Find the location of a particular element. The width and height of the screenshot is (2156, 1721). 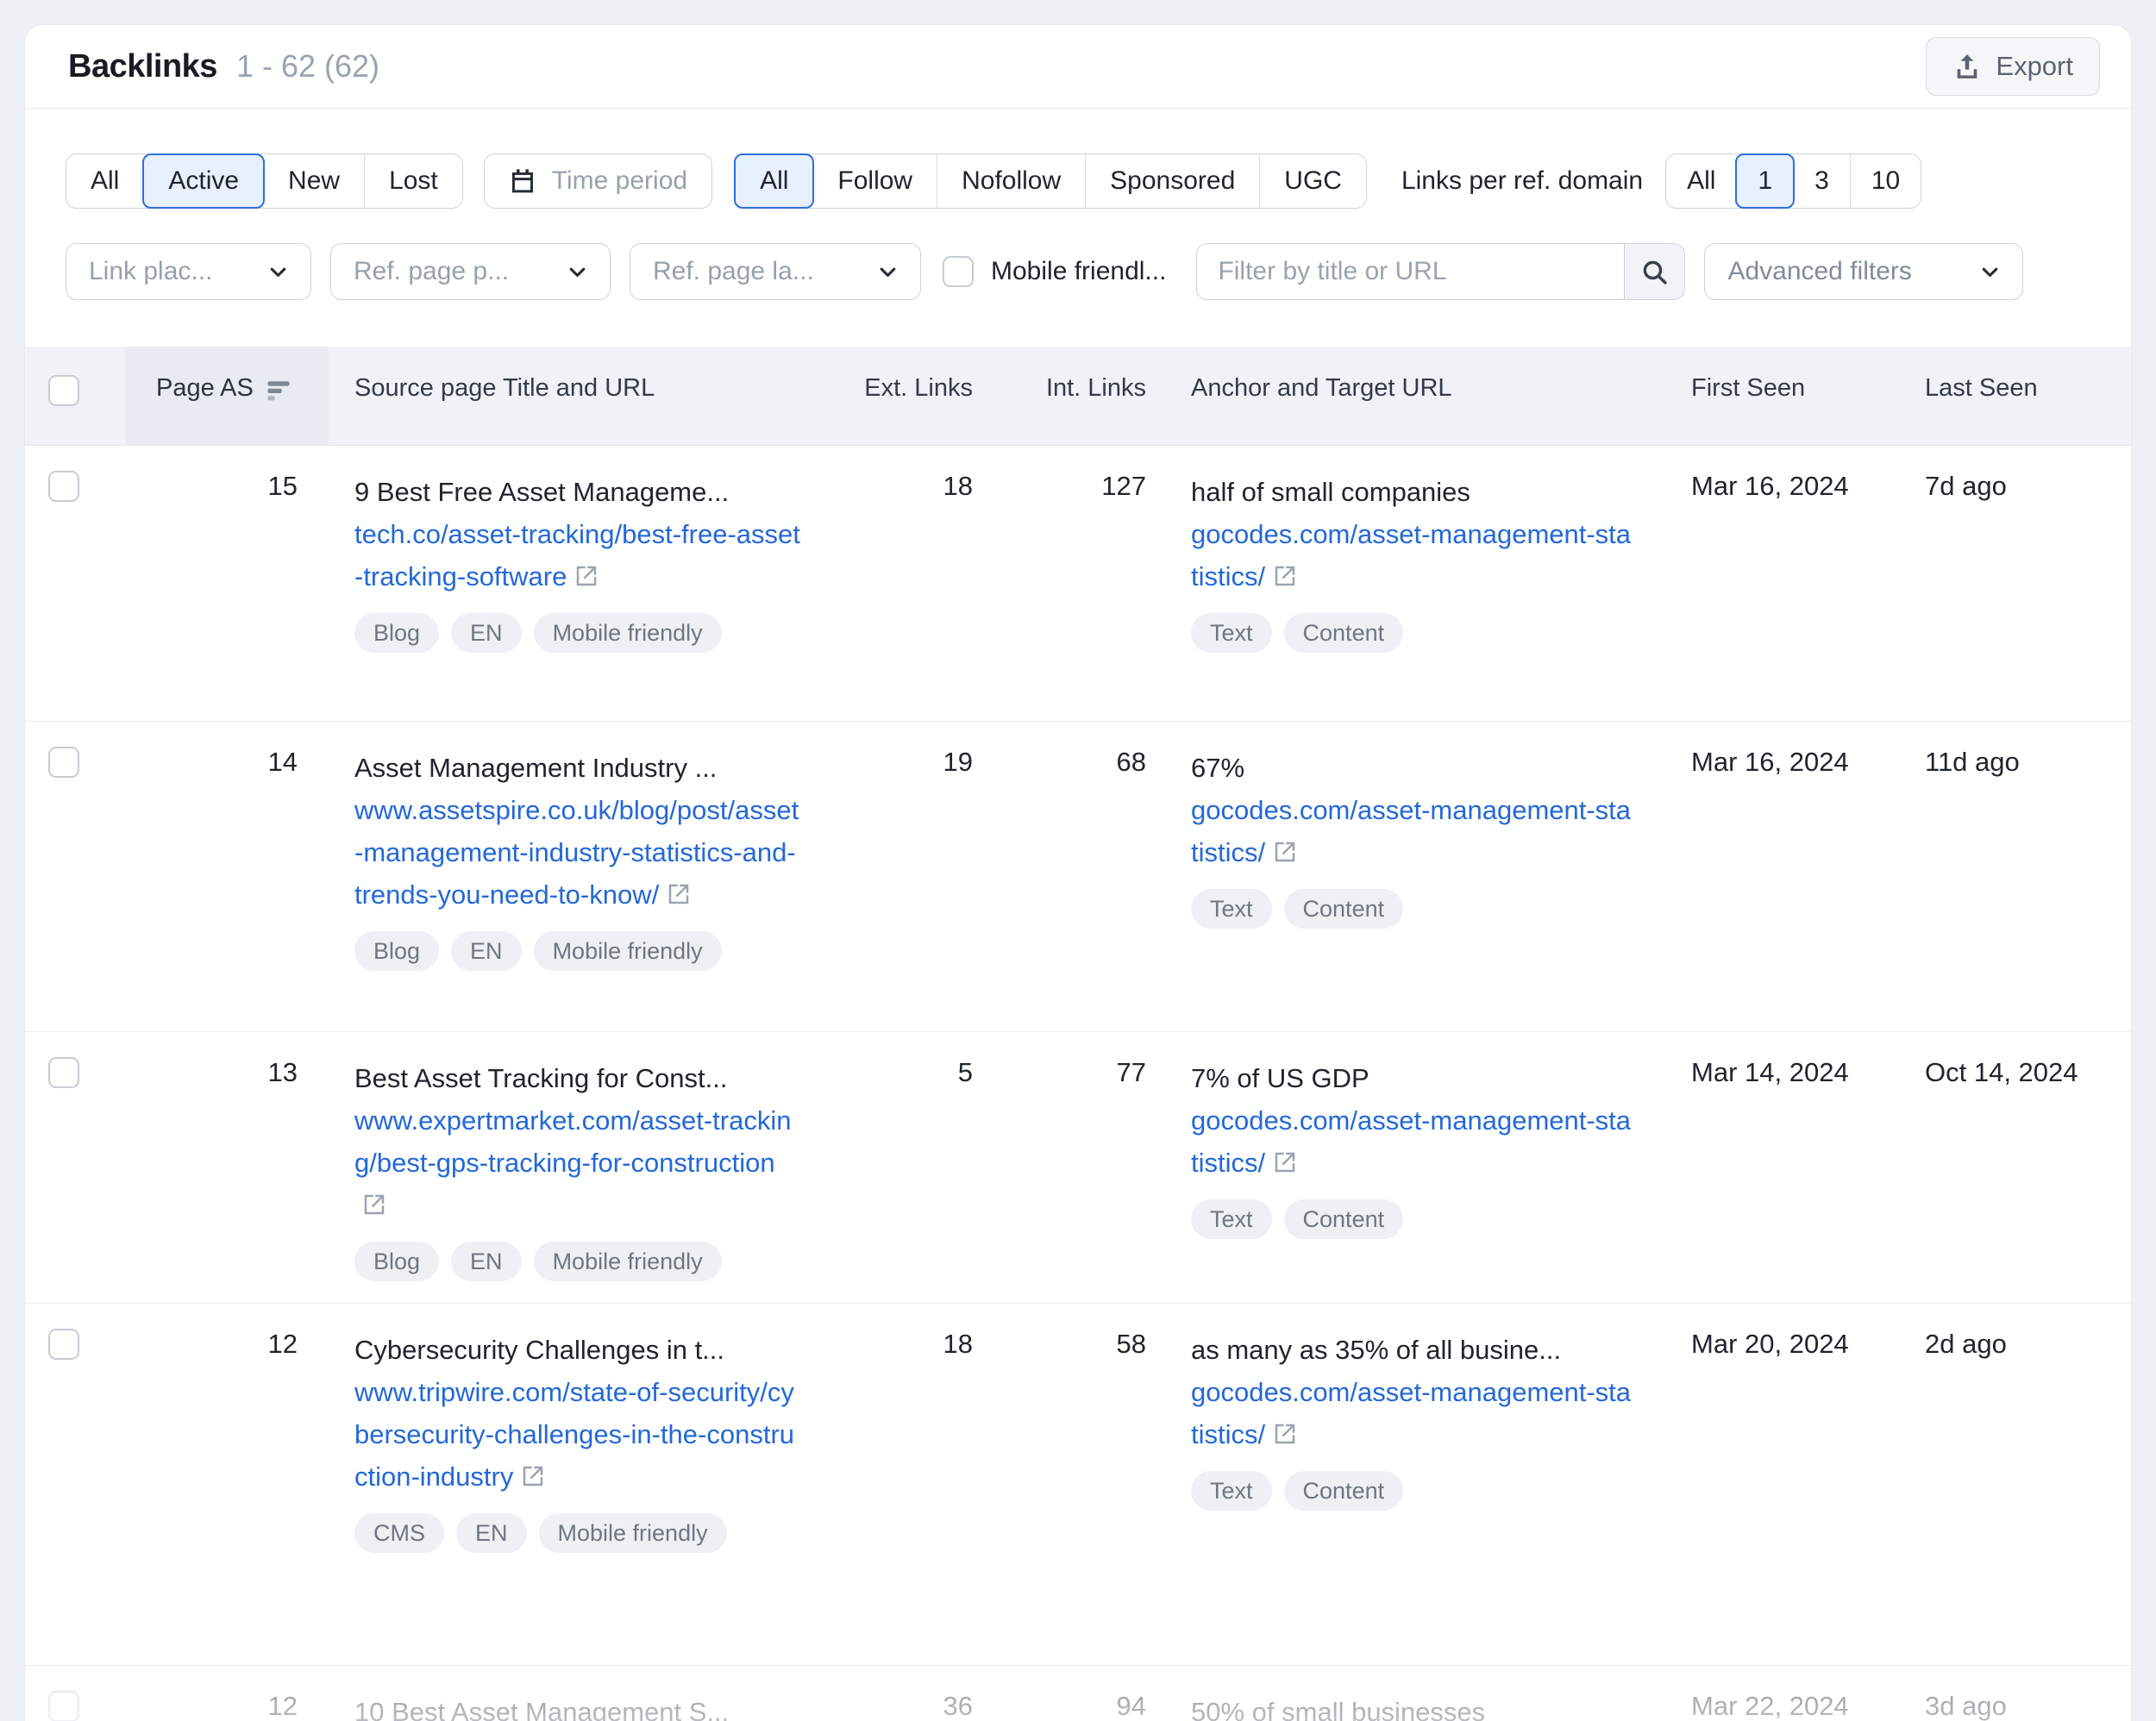

int-links-value: 68 is located at coordinates (1131, 762).